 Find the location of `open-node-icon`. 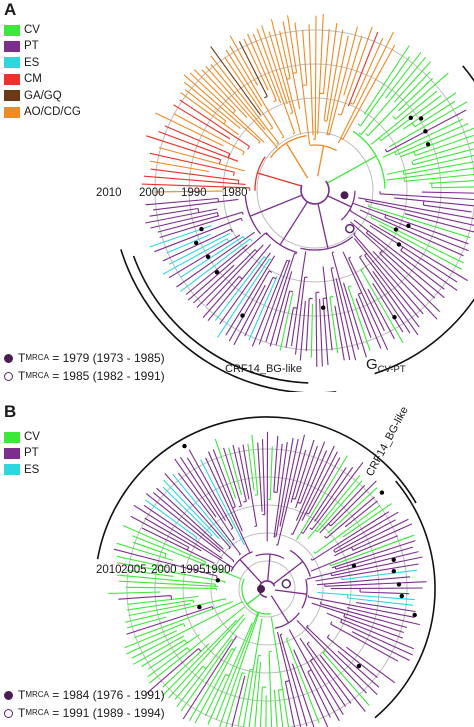

open-node-icon is located at coordinates (8, 713).